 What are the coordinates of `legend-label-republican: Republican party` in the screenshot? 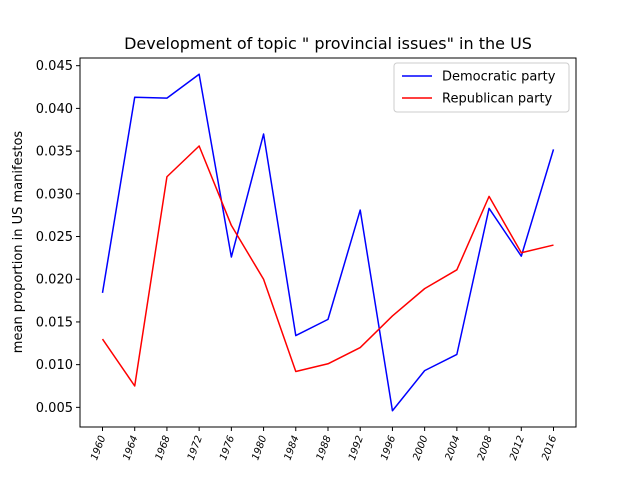 It's located at (497, 99).